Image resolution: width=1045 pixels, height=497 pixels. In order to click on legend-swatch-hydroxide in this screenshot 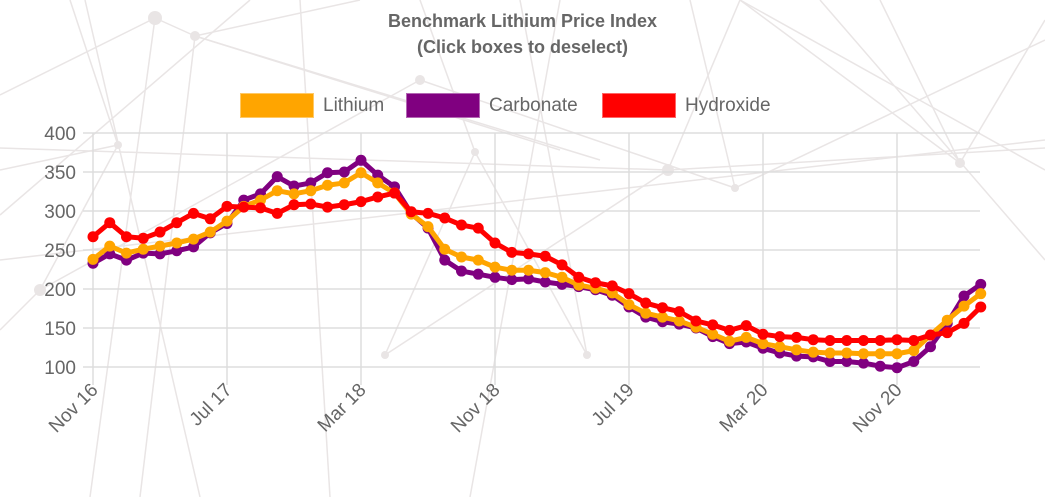, I will do `click(639, 105)`.